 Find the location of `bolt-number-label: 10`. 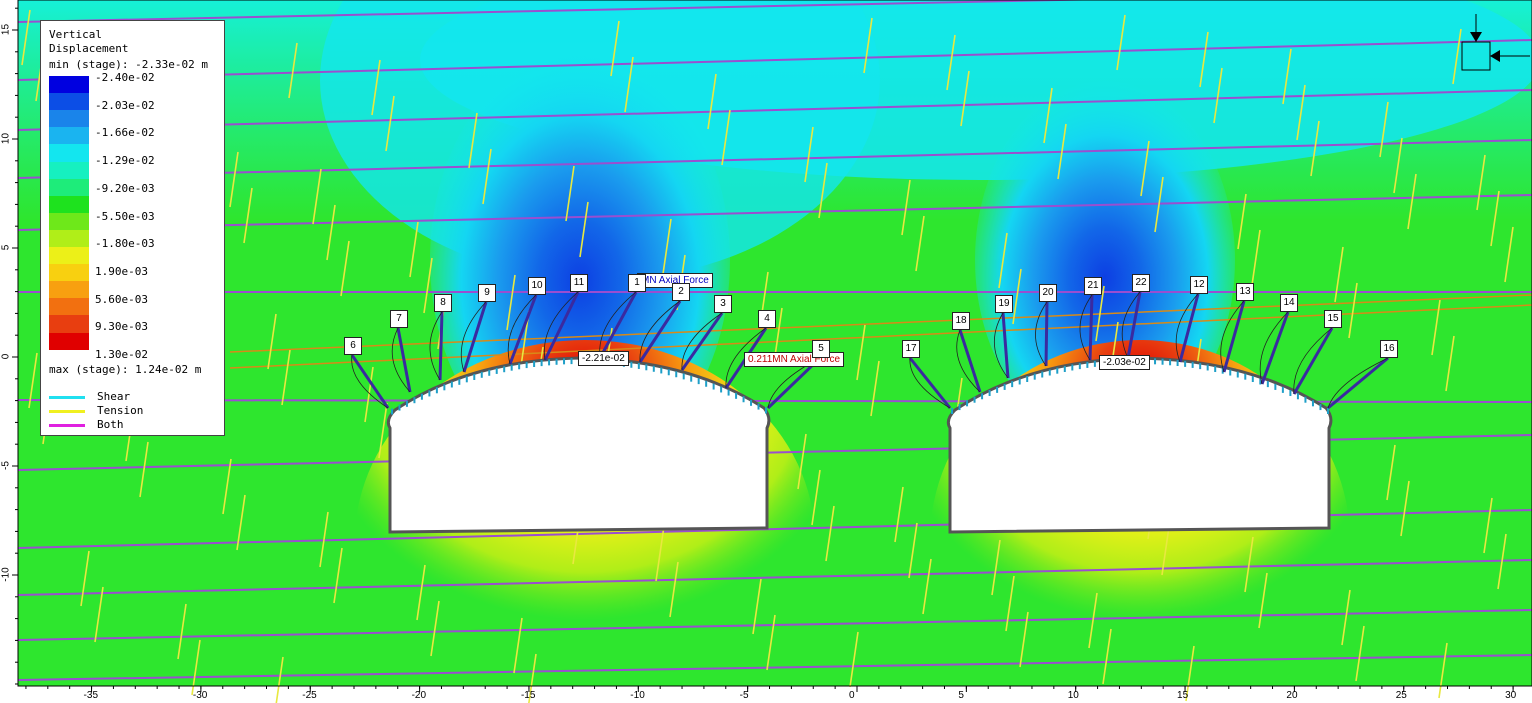

bolt-number-label: 10 is located at coordinates (537, 286).